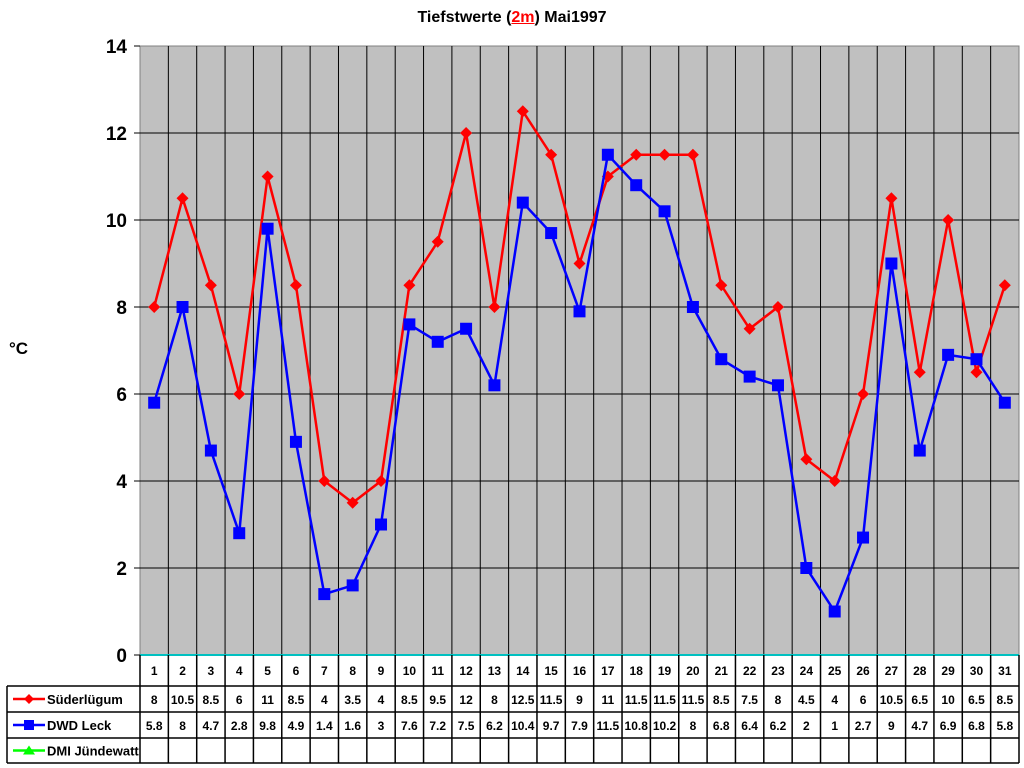 The height and width of the screenshot is (768, 1024). I want to click on table-cell: 2.8, so click(239, 726).